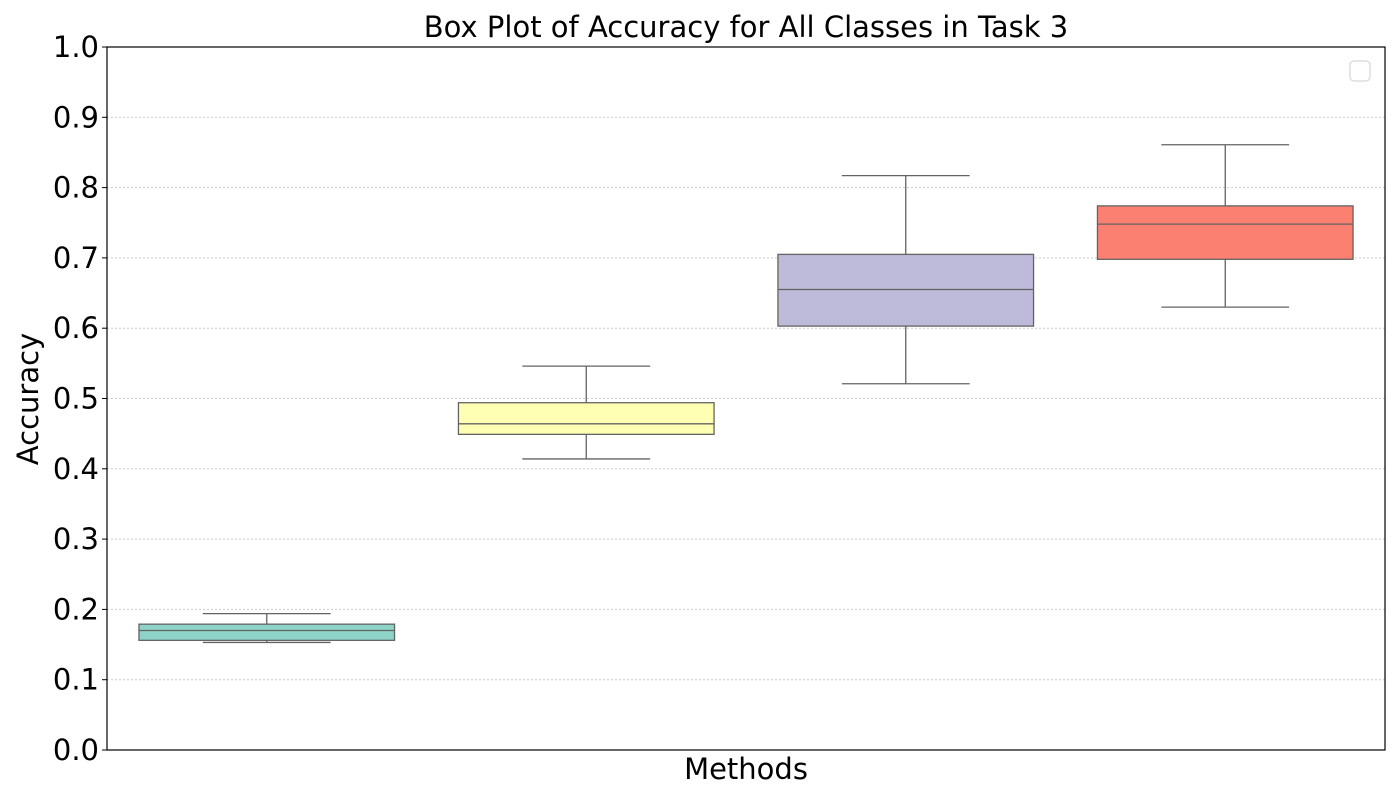 This screenshot has width=1400, height=800. What do you see at coordinates (76, 188) in the screenshot?
I see `y-tick-label: 0.8` at bounding box center [76, 188].